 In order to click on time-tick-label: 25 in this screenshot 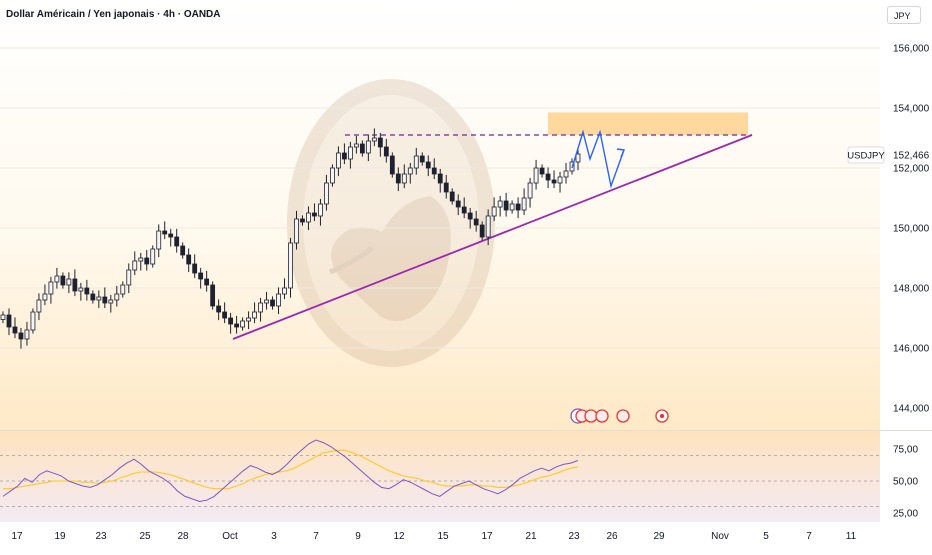, I will do `click(145, 536)`.